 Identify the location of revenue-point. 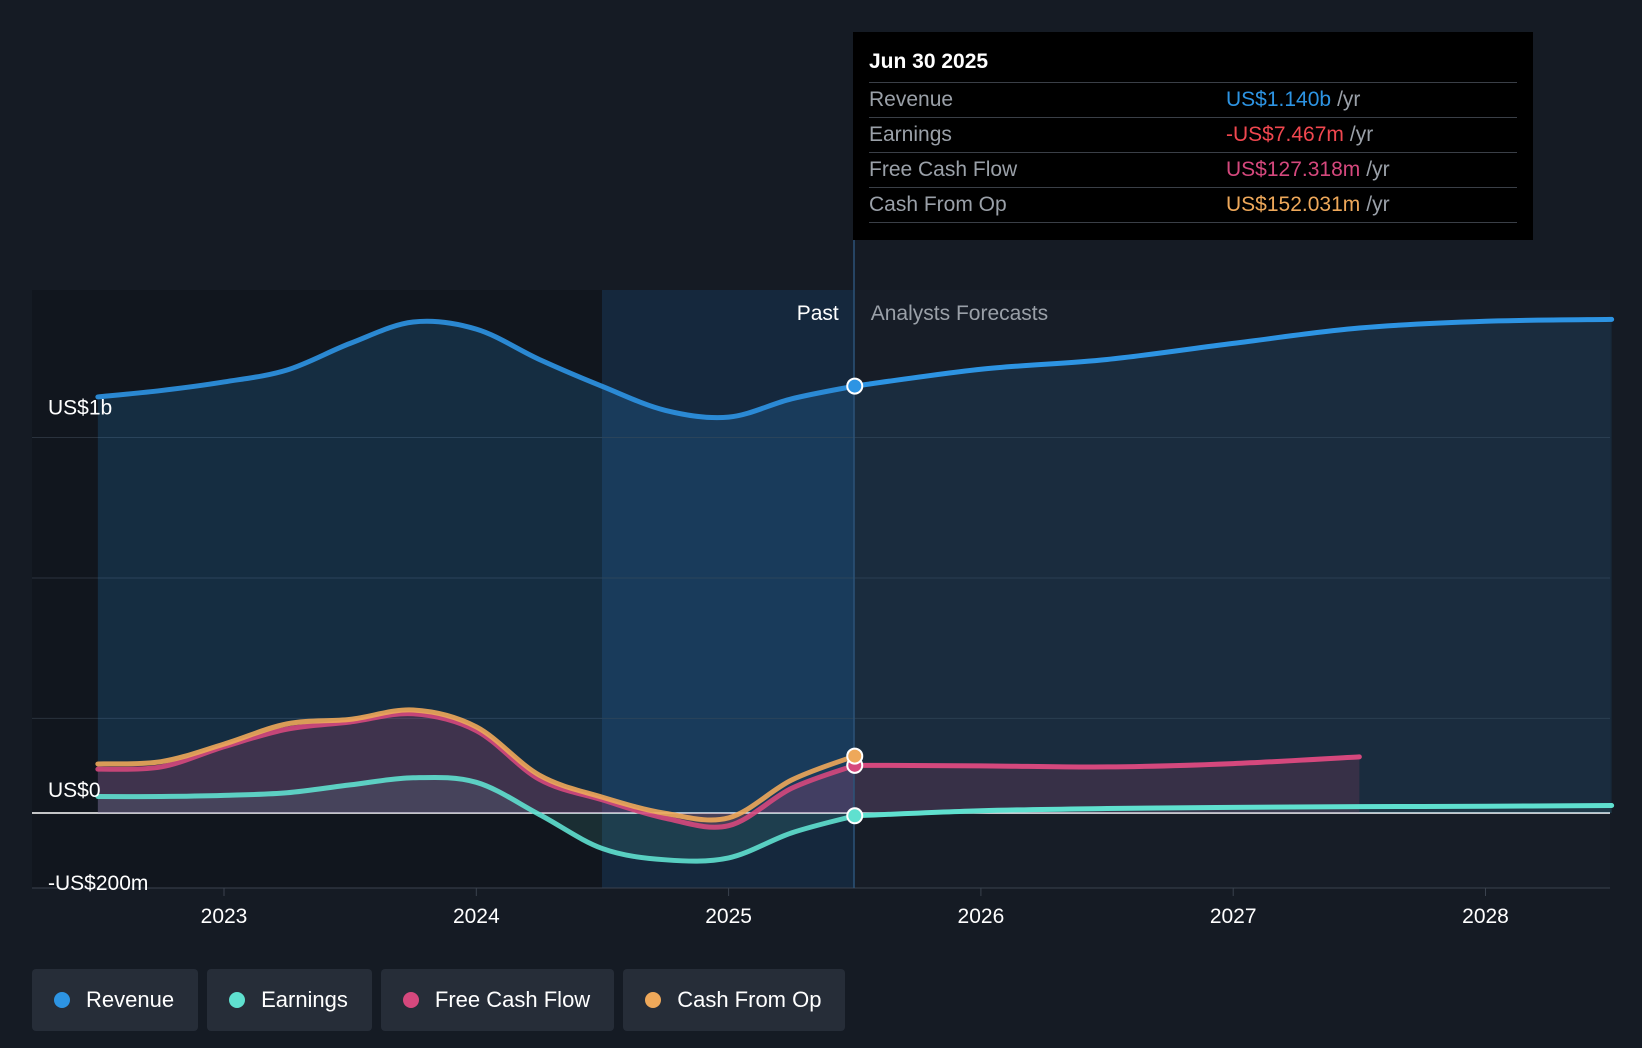
(855, 386).